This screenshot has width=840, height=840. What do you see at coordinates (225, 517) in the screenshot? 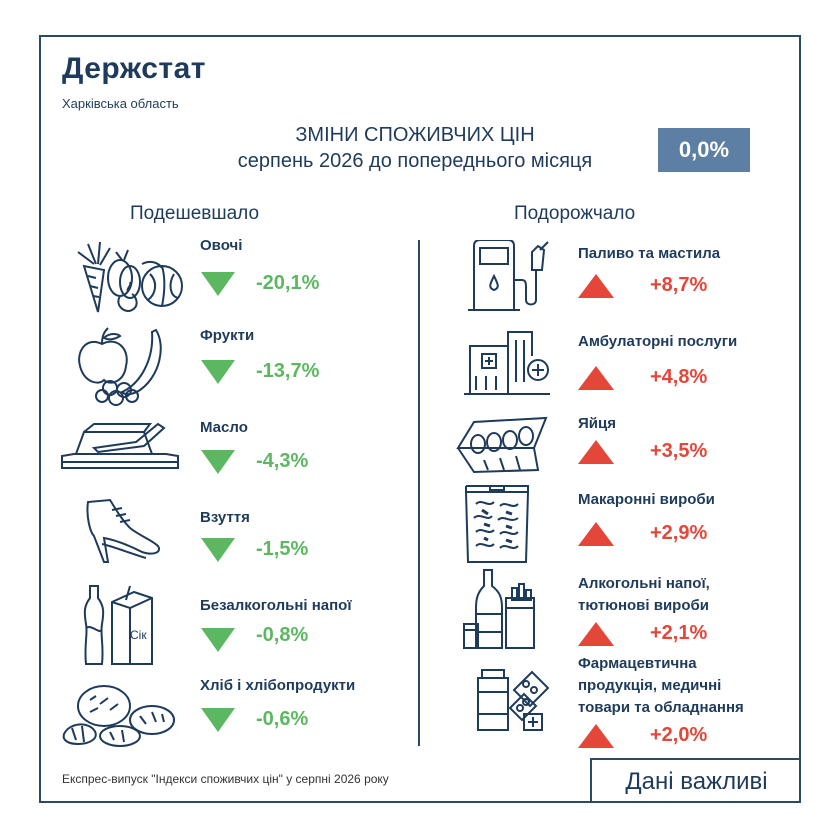
I see `item-label-shoes: Взуття` at bounding box center [225, 517].